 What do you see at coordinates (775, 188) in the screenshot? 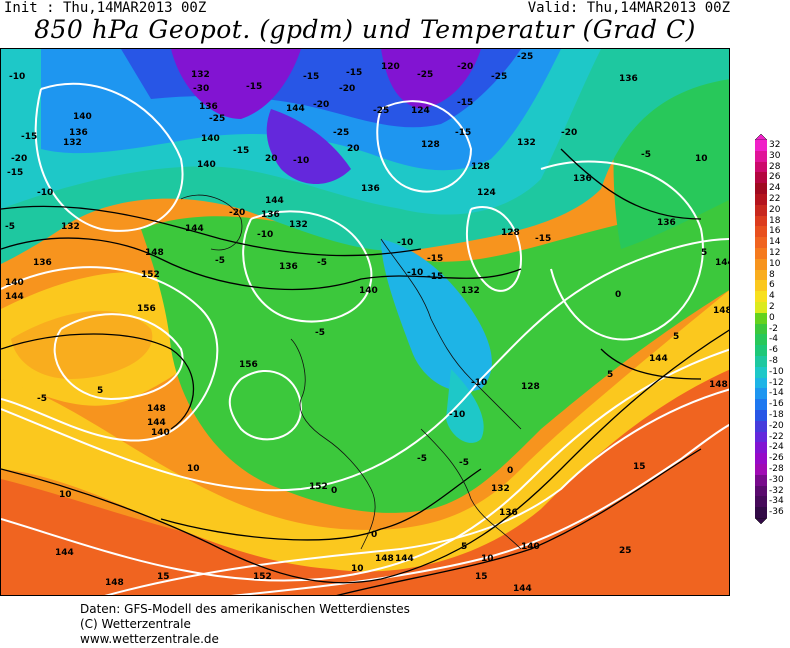
I see `legend-label: 24` at bounding box center [775, 188].